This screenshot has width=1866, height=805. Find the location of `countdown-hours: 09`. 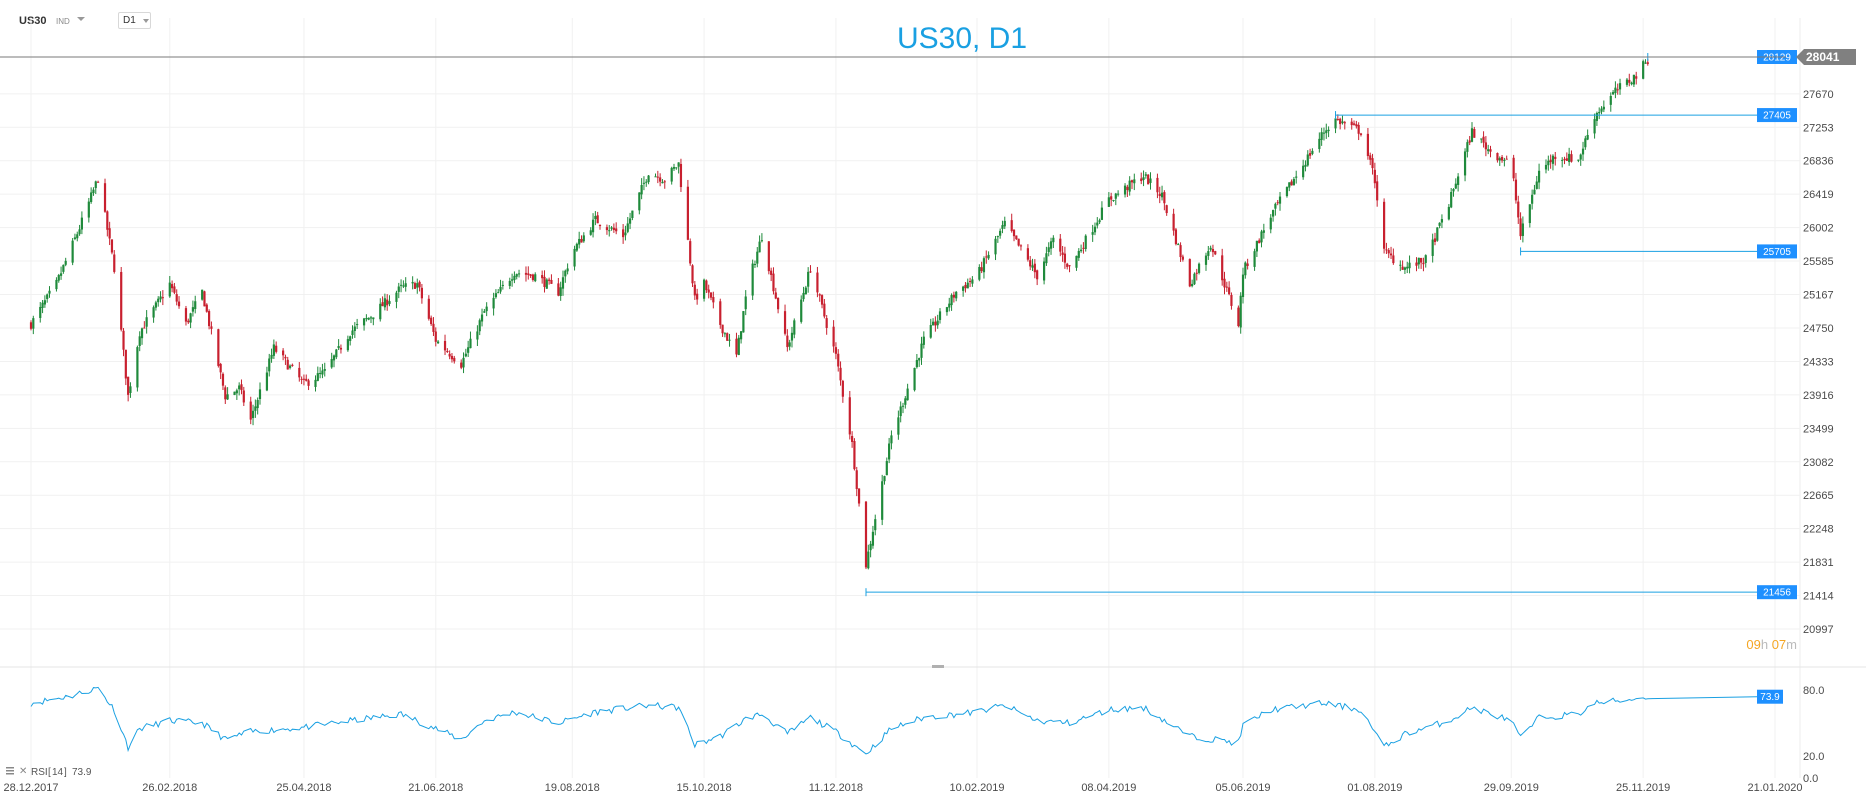

countdown-hours: 09 is located at coordinates (1753, 644).